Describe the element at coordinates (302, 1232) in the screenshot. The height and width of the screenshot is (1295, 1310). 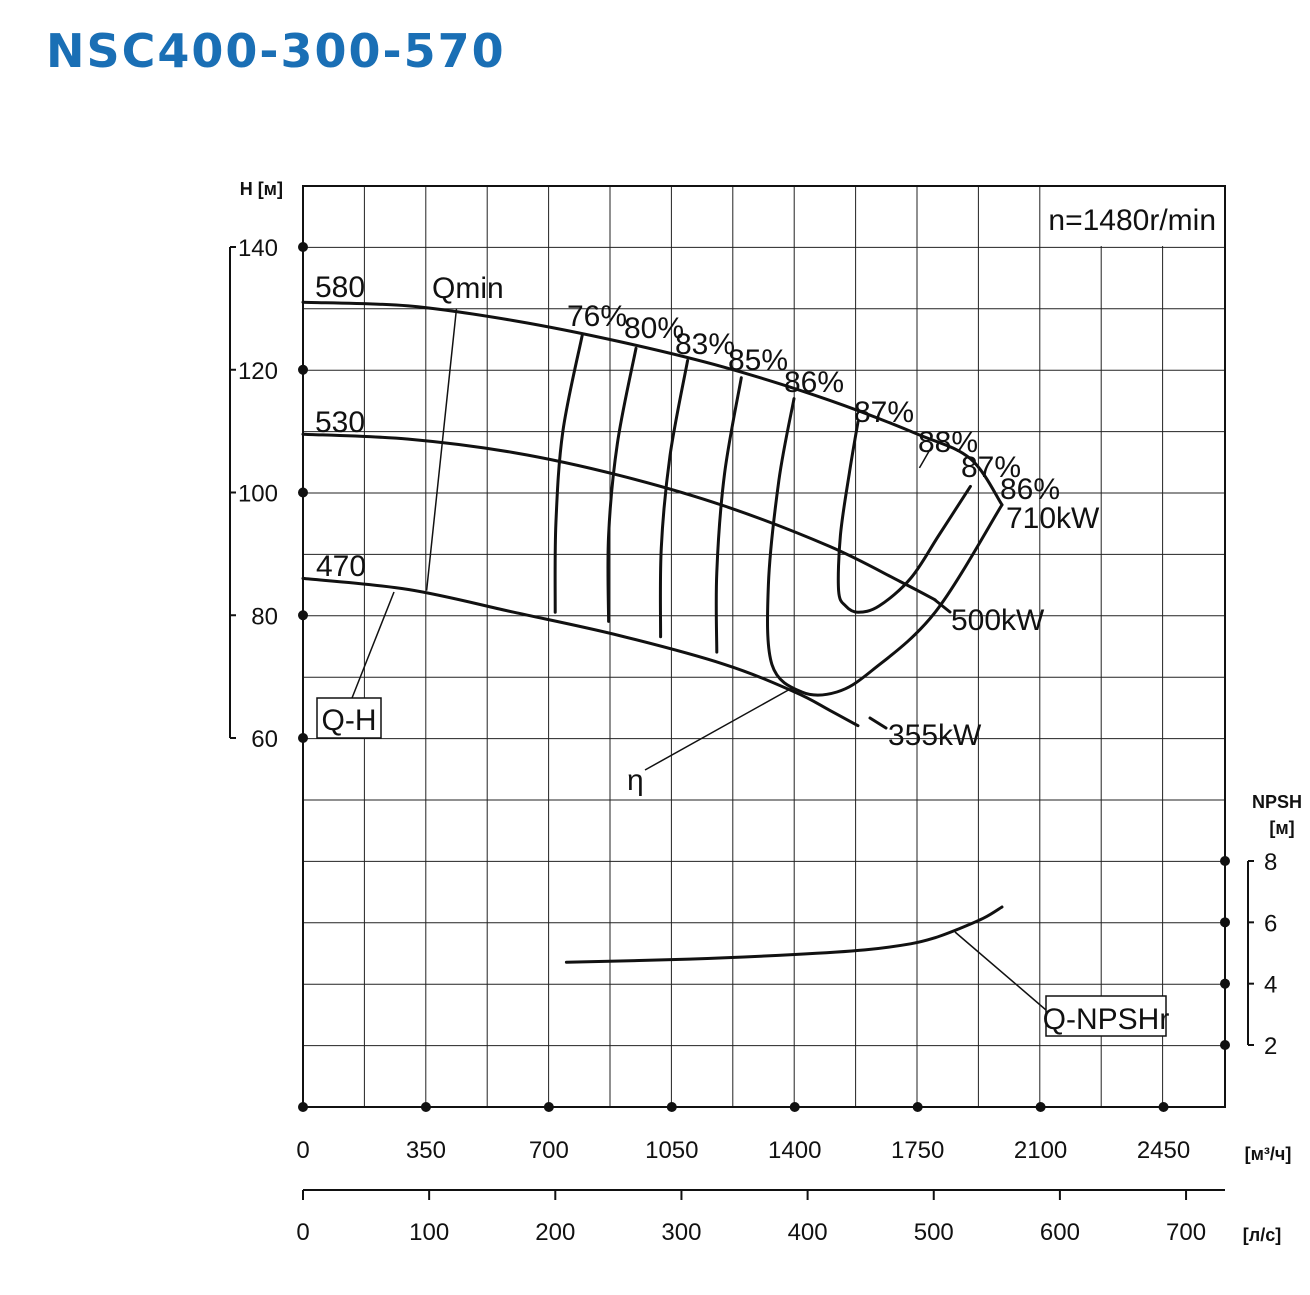
I see `flow-ls-tick-label: 0` at that location.